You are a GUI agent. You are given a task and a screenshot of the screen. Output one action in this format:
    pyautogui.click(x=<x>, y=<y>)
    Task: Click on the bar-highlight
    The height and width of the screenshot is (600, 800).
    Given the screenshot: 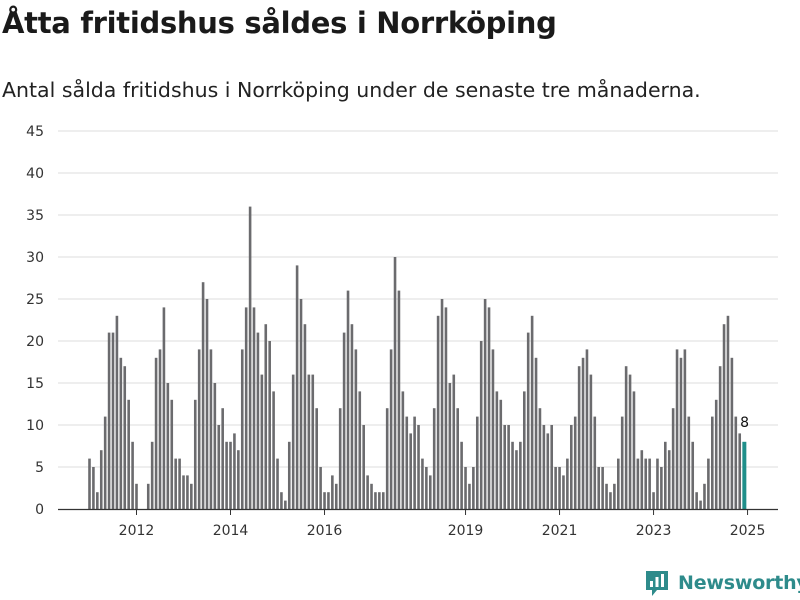 What is the action you would take?
    pyautogui.click(x=744, y=475)
    